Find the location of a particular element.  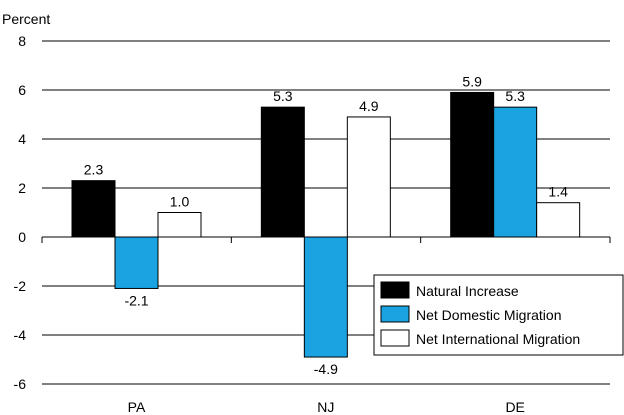

y-tick-label: 6 is located at coordinates (22, 90).